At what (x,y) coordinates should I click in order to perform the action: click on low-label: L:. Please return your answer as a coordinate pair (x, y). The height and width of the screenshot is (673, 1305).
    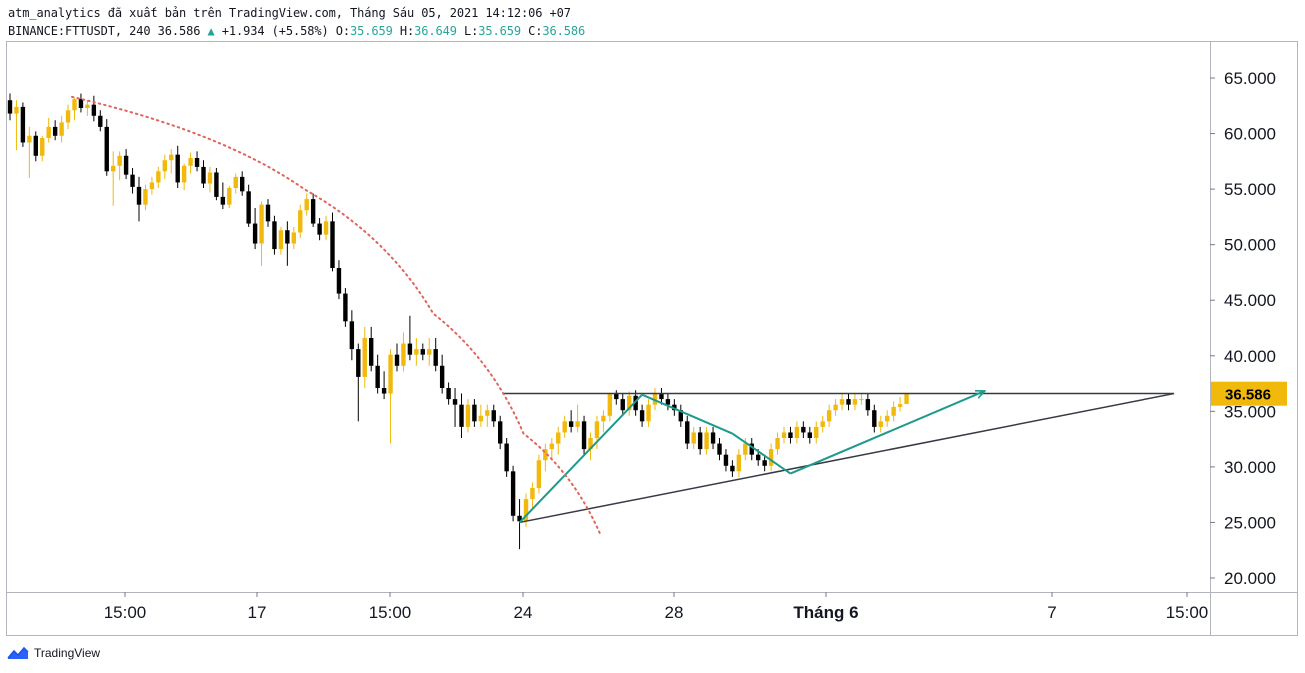
    Looking at the image, I should click on (471, 31).